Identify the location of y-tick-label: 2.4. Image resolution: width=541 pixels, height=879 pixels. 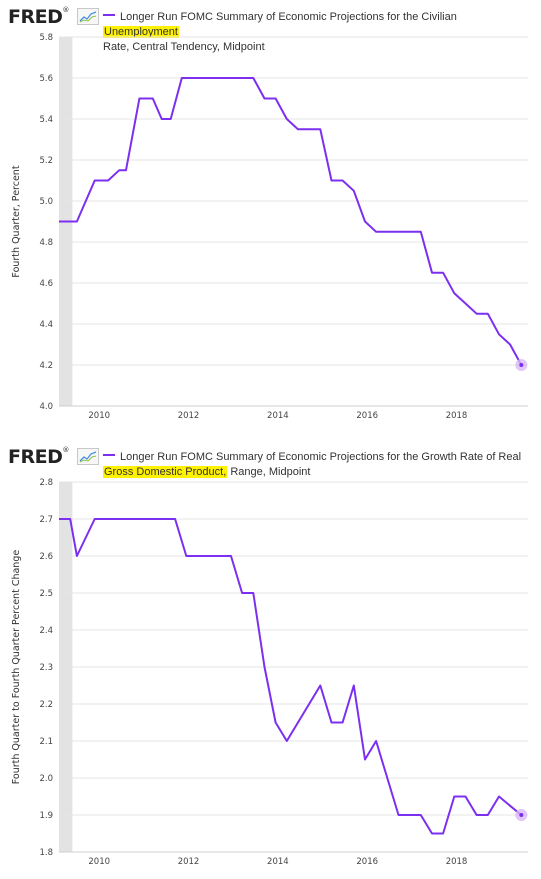
(46, 631).